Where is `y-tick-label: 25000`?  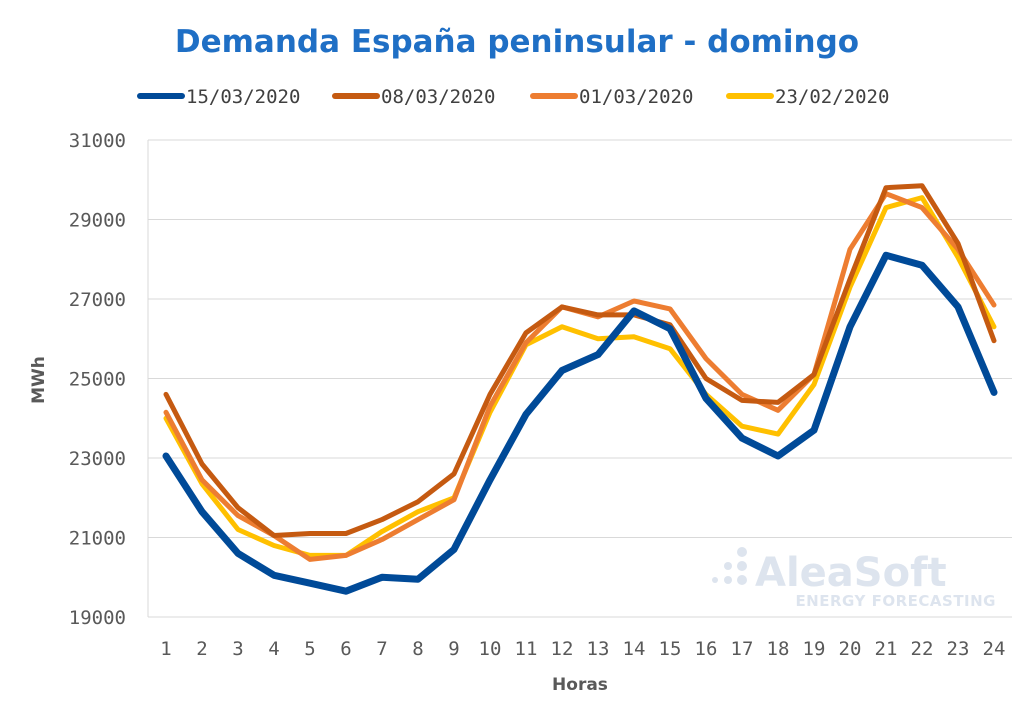
y-tick-label: 25000 is located at coordinates (97, 380).